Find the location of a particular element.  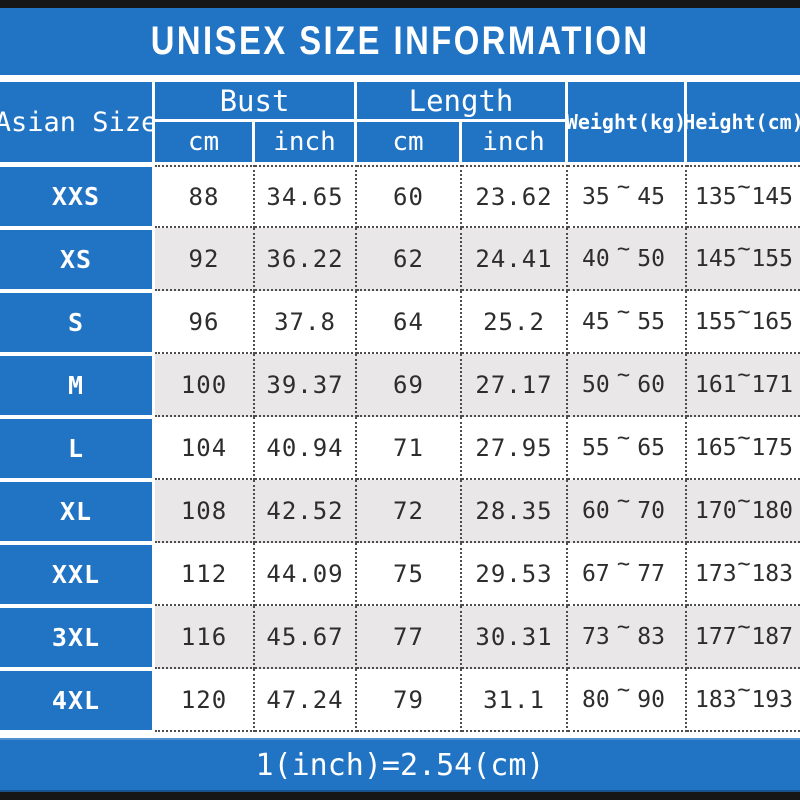

table-row: XS 92 36.22 62 24.41 40 ~50 145 ~155 is located at coordinates (400, 259).